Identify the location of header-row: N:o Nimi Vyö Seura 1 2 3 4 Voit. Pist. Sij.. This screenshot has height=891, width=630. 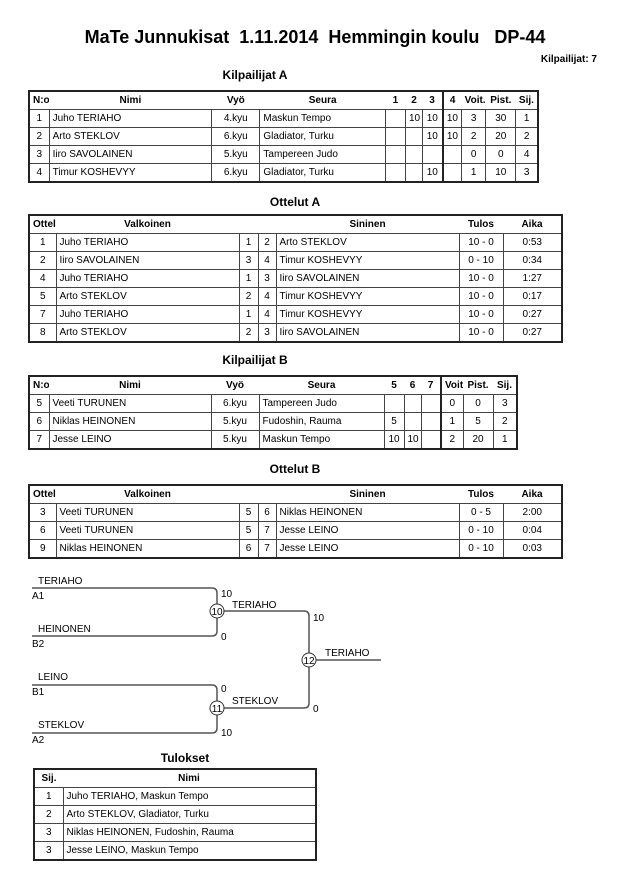
(283, 100).